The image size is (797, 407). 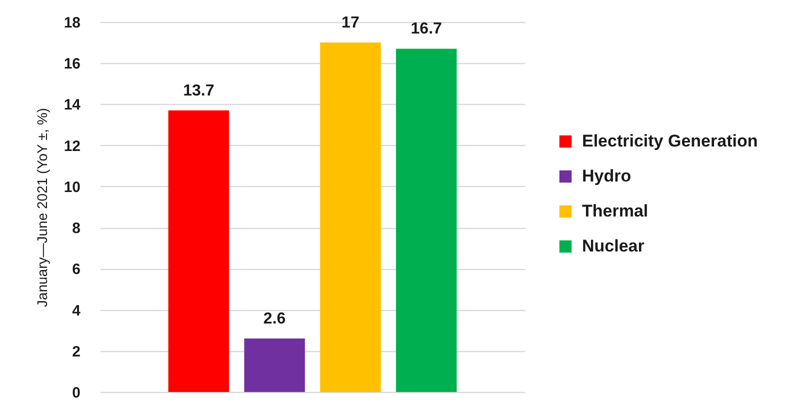 I want to click on data-label: 17, so click(x=351, y=23).